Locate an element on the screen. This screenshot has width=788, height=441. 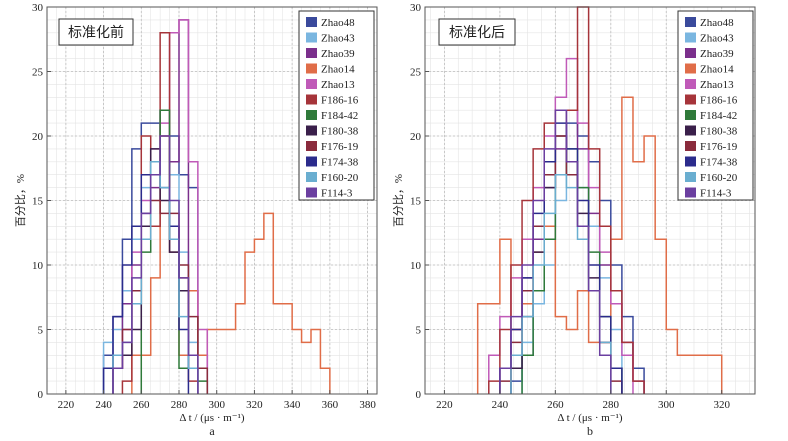
x-tick-label: 360 is located at coordinates (330, 405).